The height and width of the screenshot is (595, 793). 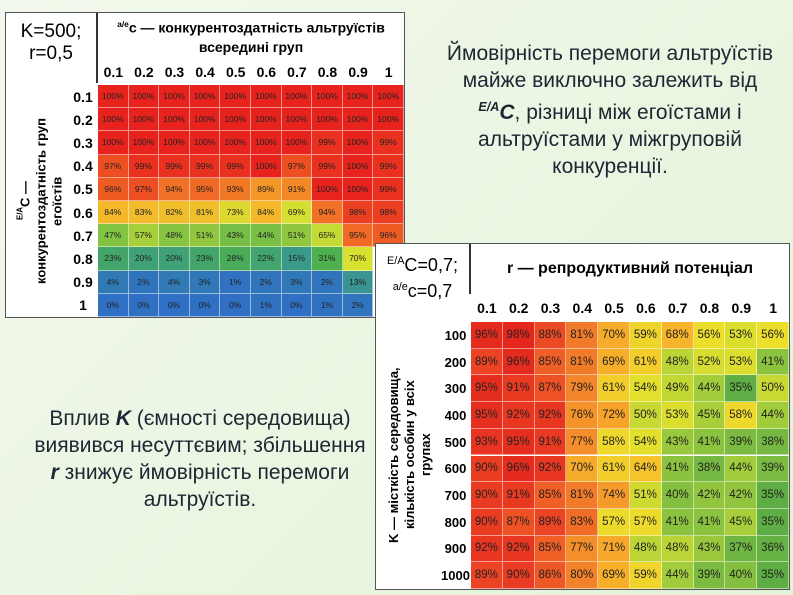 What do you see at coordinates (327, 236) in the screenshot?
I see `heat-cell: 65%` at bounding box center [327, 236].